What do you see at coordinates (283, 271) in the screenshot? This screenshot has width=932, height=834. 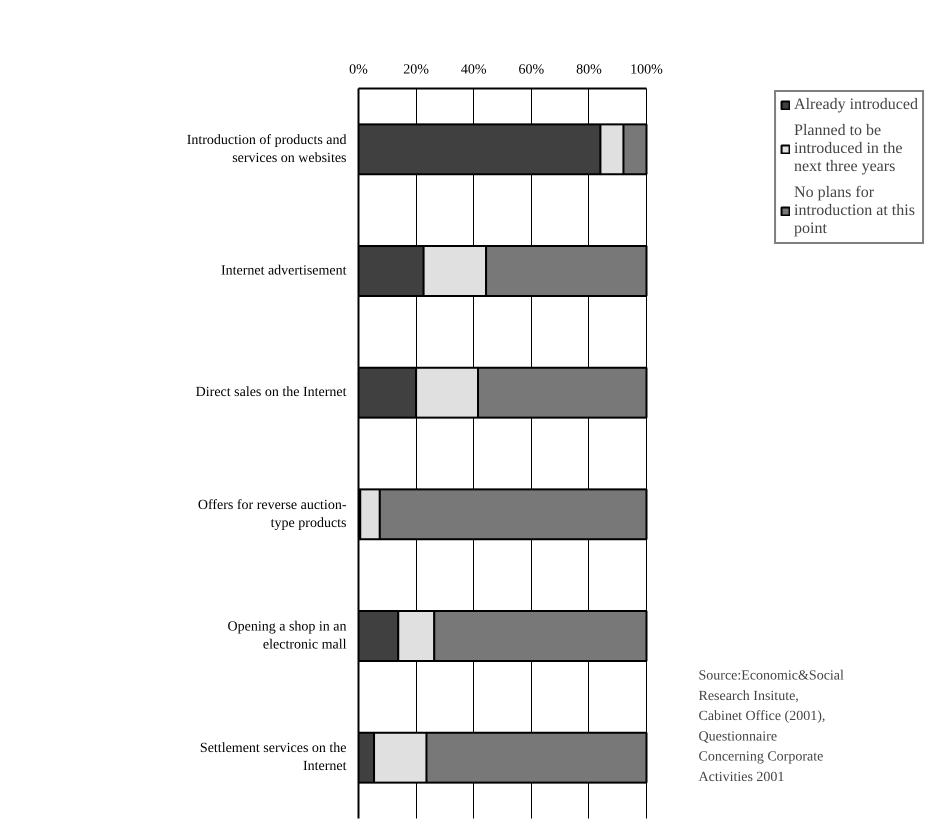 I see `y-tick-label: Internet advertisement` at bounding box center [283, 271].